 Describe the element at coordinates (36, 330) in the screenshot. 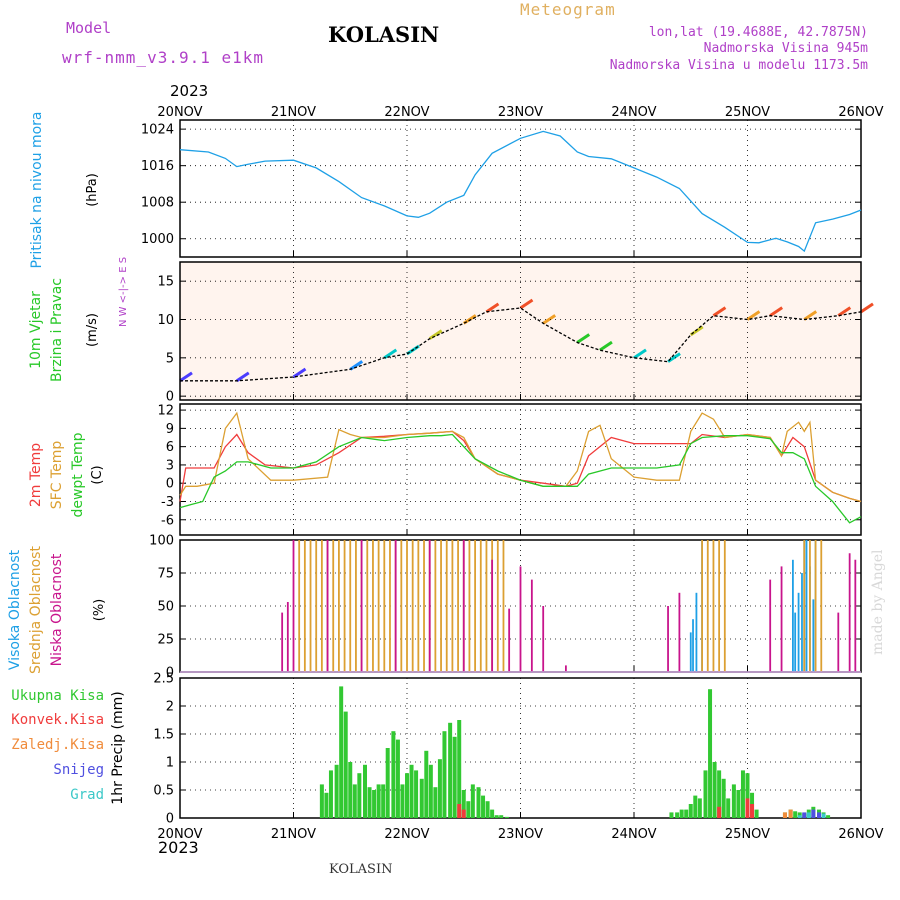

I see `ylabel-wind: 10m Vjetar` at that location.